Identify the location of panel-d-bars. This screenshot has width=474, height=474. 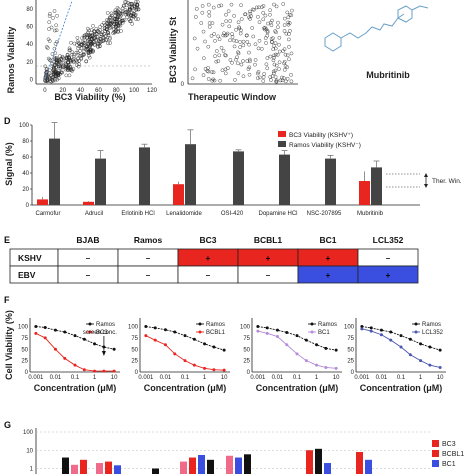
(209, 163).